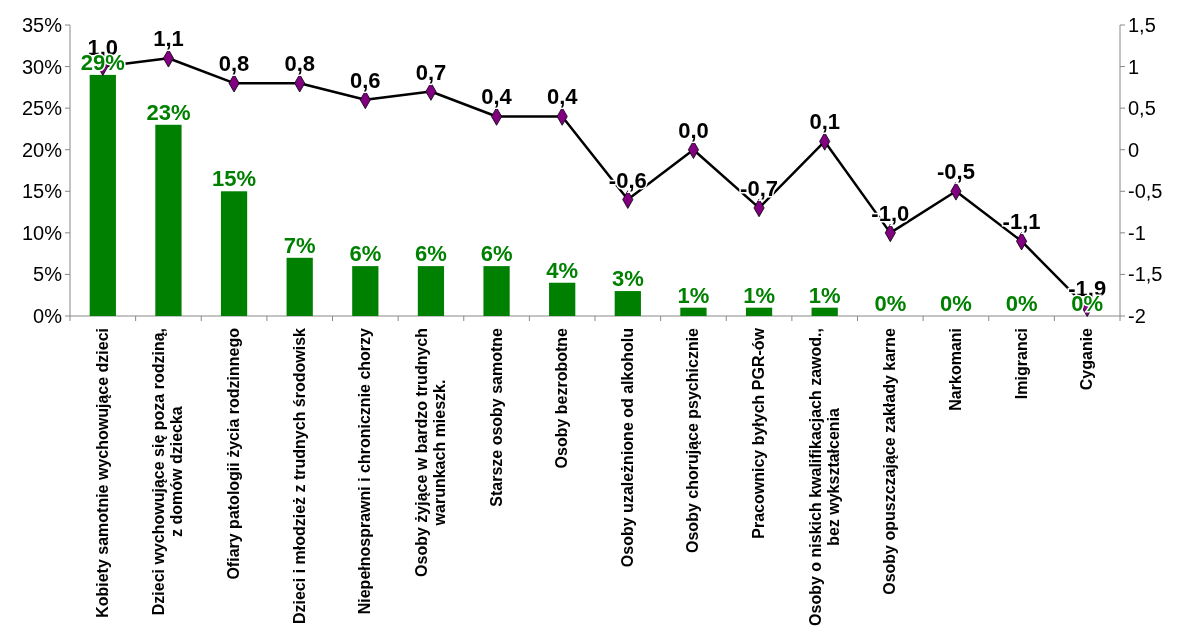 The height and width of the screenshot is (639, 1189). What do you see at coordinates (299, 476) in the screenshot?
I see `x-tick-label: Dzieci i młodzież z trudnych środowisk` at bounding box center [299, 476].